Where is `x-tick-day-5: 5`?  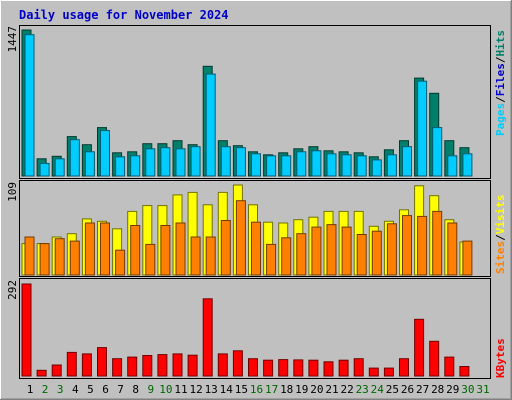 x-tick-day-5: 5 is located at coordinates (90, 389).